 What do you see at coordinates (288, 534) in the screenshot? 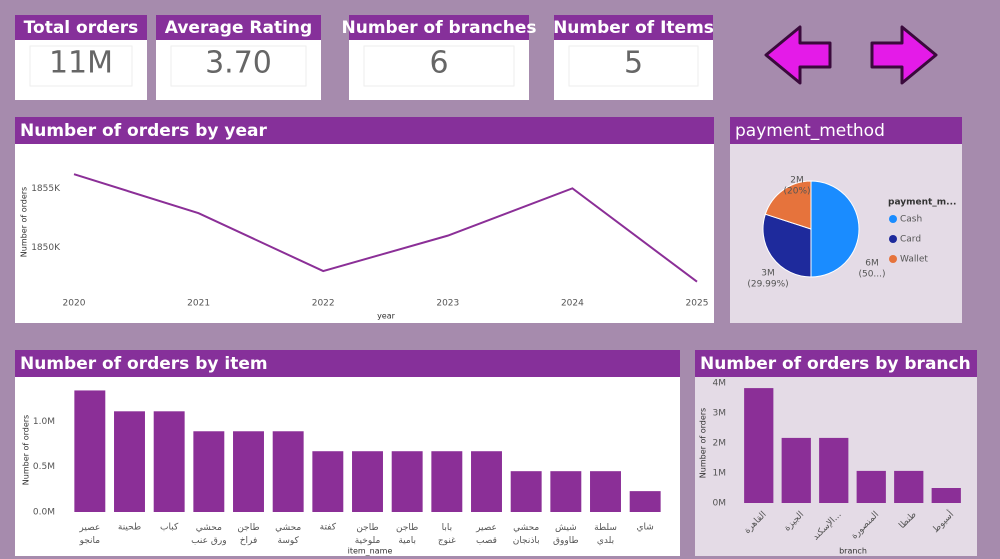
I see `x-tick-label: محشي كوسة` at bounding box center [288, 534].